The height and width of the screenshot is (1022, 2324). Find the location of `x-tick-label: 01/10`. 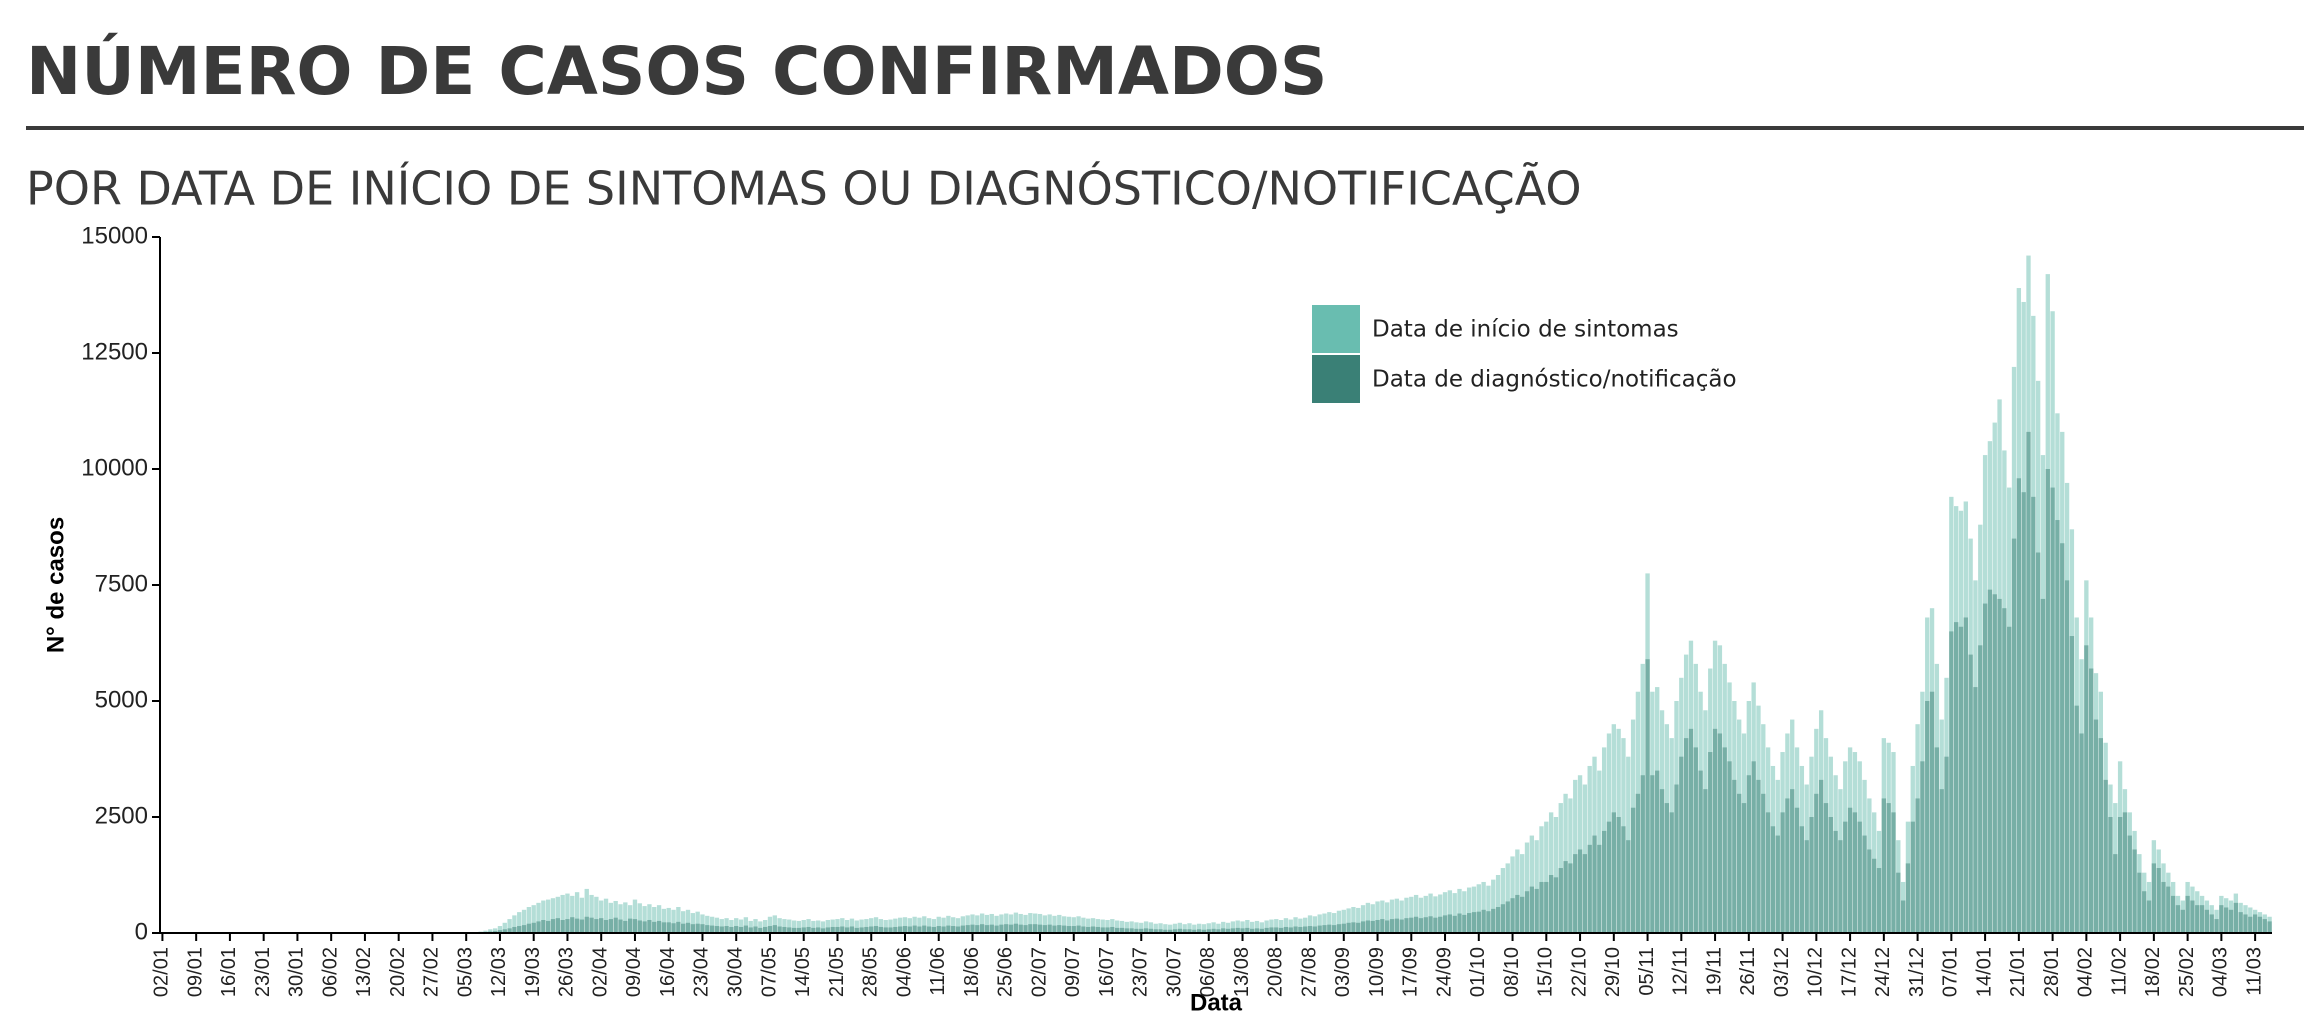

x-tick-label: 01/10 is located at coordinates (1478, 972).